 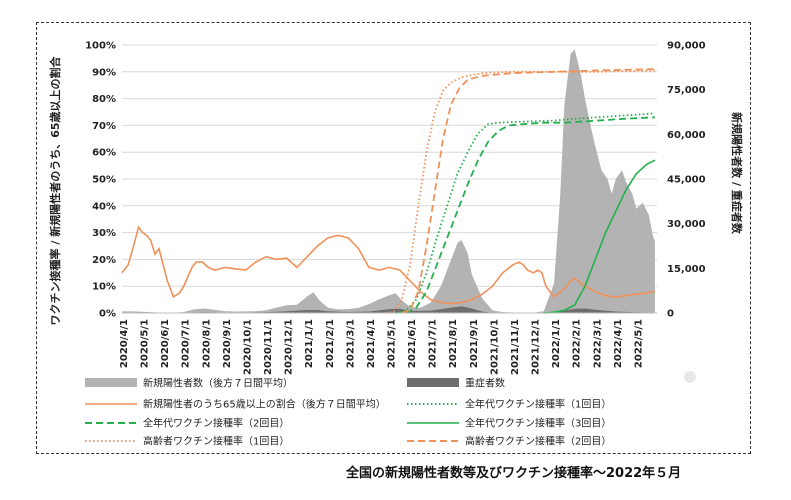 I want to click on right-tick-label: 45,000, so click(x=686, y=180).